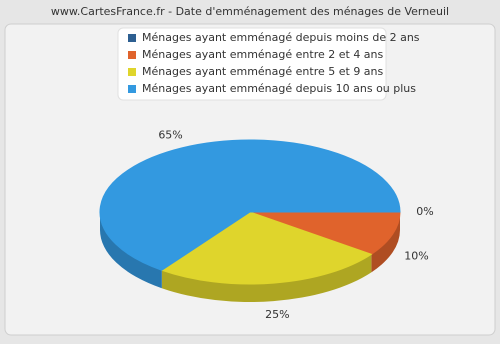 This screenshot has height=344, width=500. What do you see at coordinates (424, 211) in the screenshot?
I see `data-label: 0%` at bounding box center [424, 211].